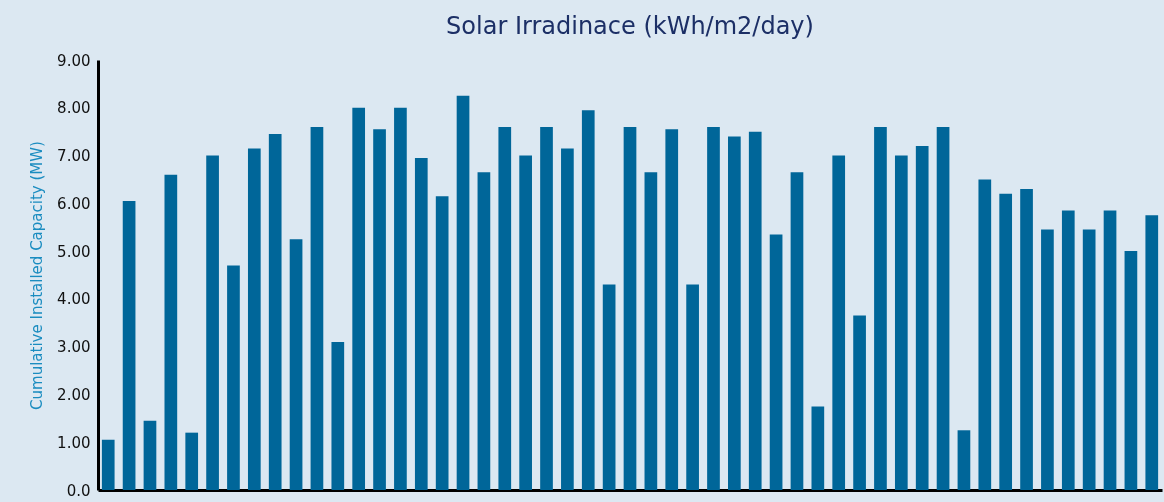 The height and width of the screenshot is (502, 1164). I want to click on y-tick-label: 8.00, so click(74, 108).